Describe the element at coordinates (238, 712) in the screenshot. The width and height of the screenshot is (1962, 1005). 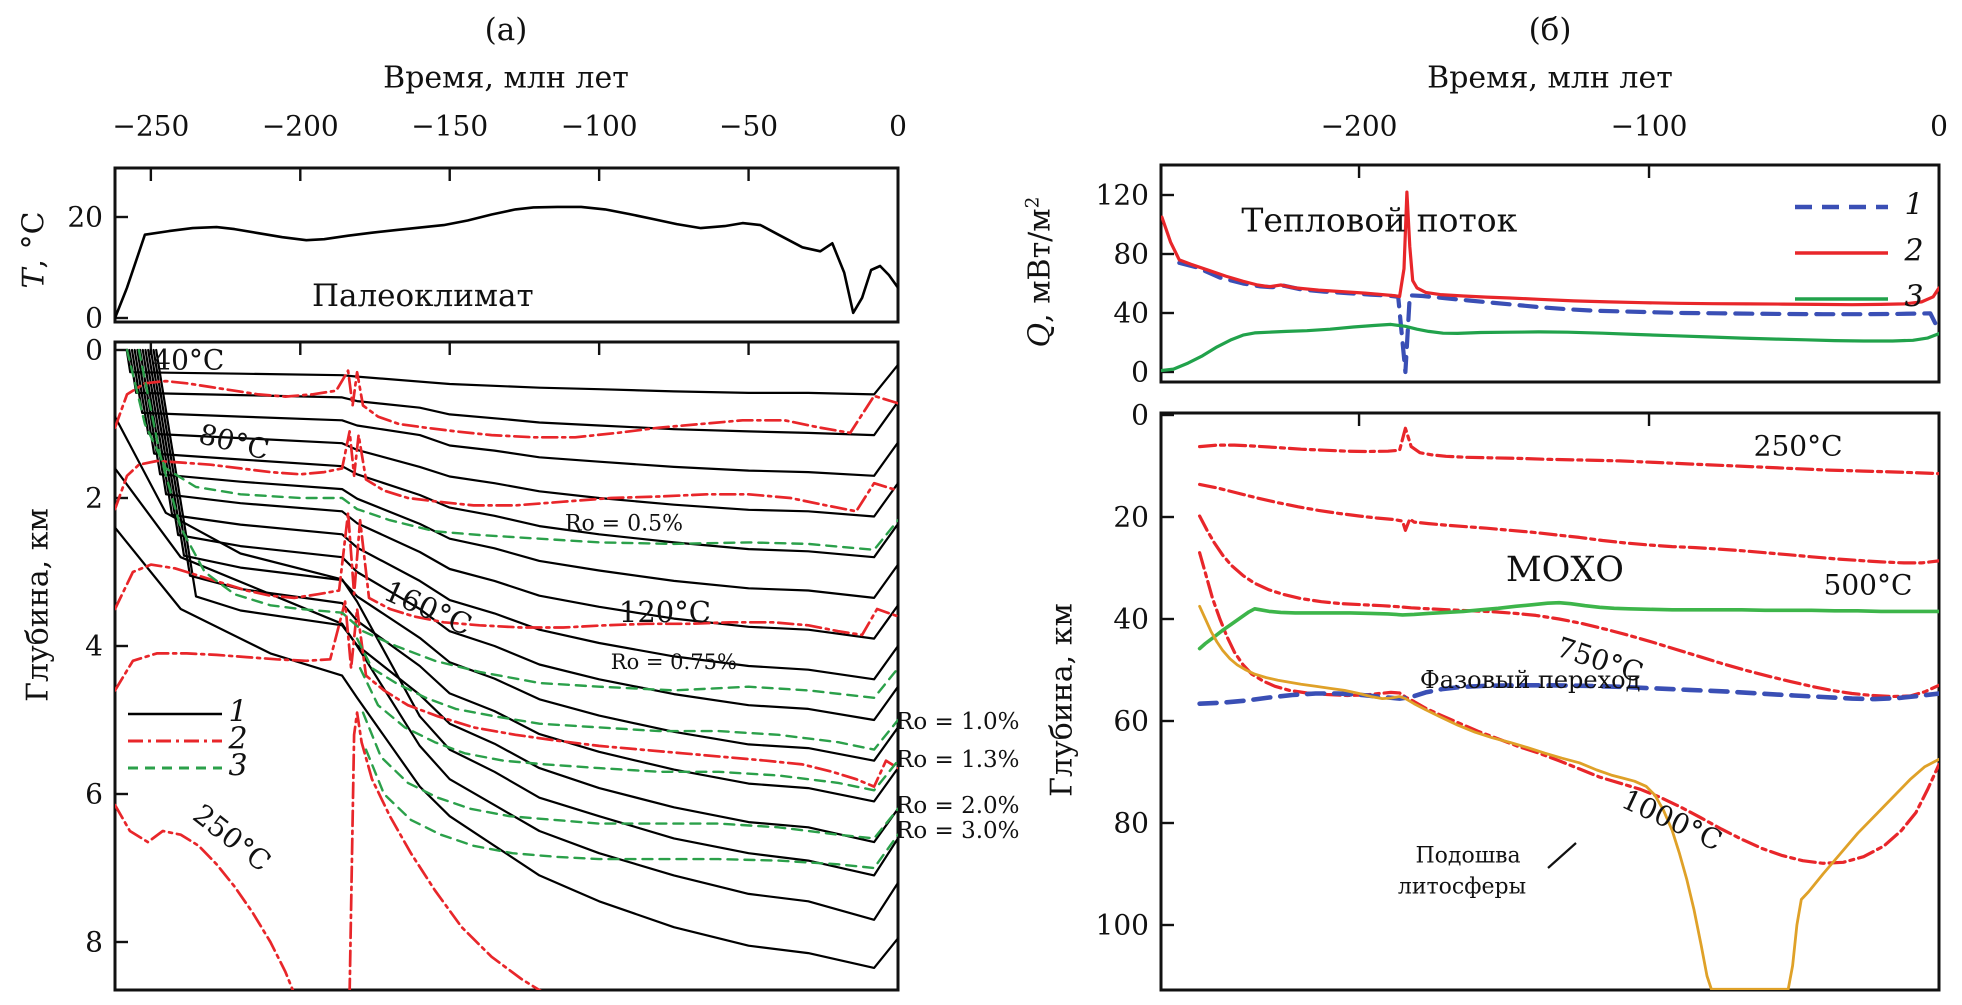
I see `legend-a-label-1: 1` at that location.